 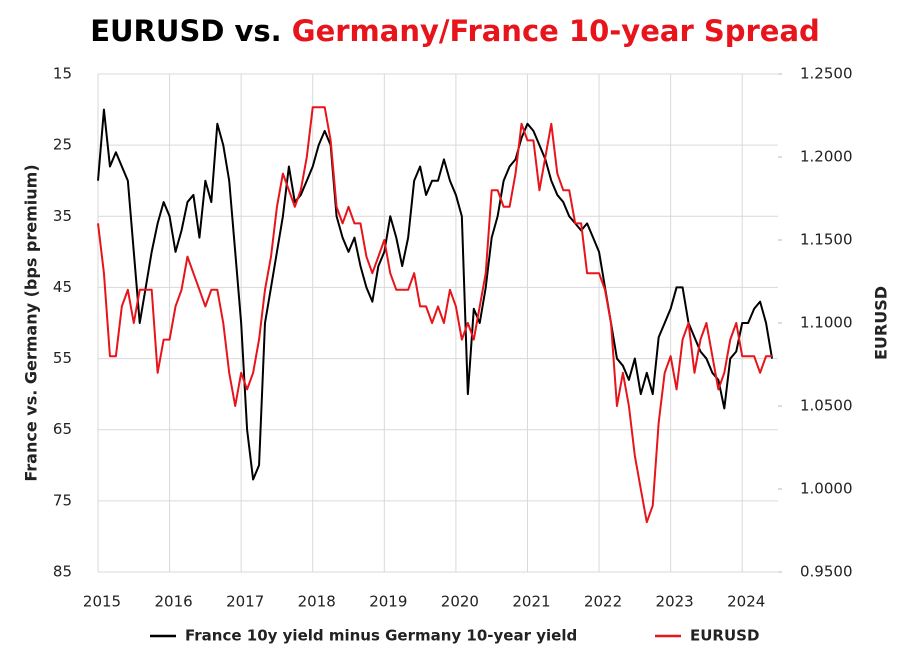 What do you see at coordinates (724, 636) in the screenshot?
I see `legend-label: EURUSD` at bounding box center [724, 636].